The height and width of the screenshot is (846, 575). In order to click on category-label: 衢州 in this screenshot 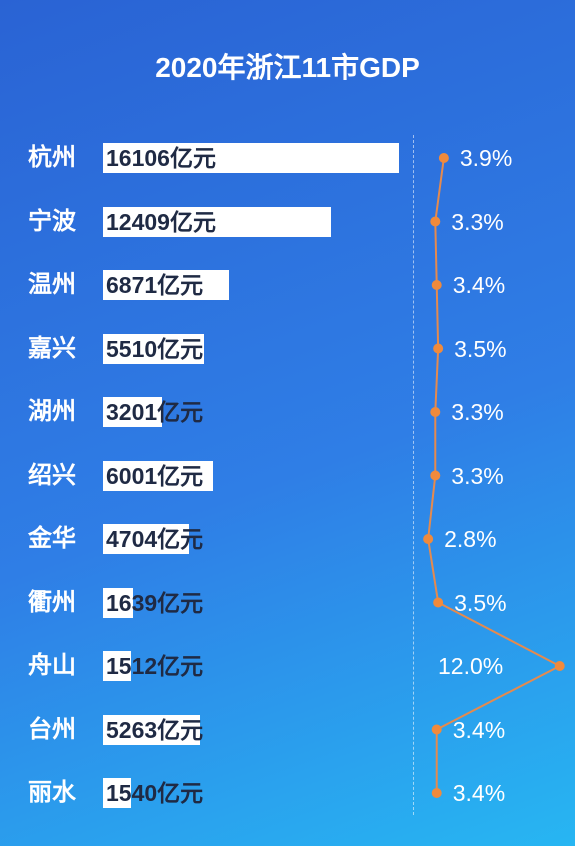, I will do `click(52, 602)`.